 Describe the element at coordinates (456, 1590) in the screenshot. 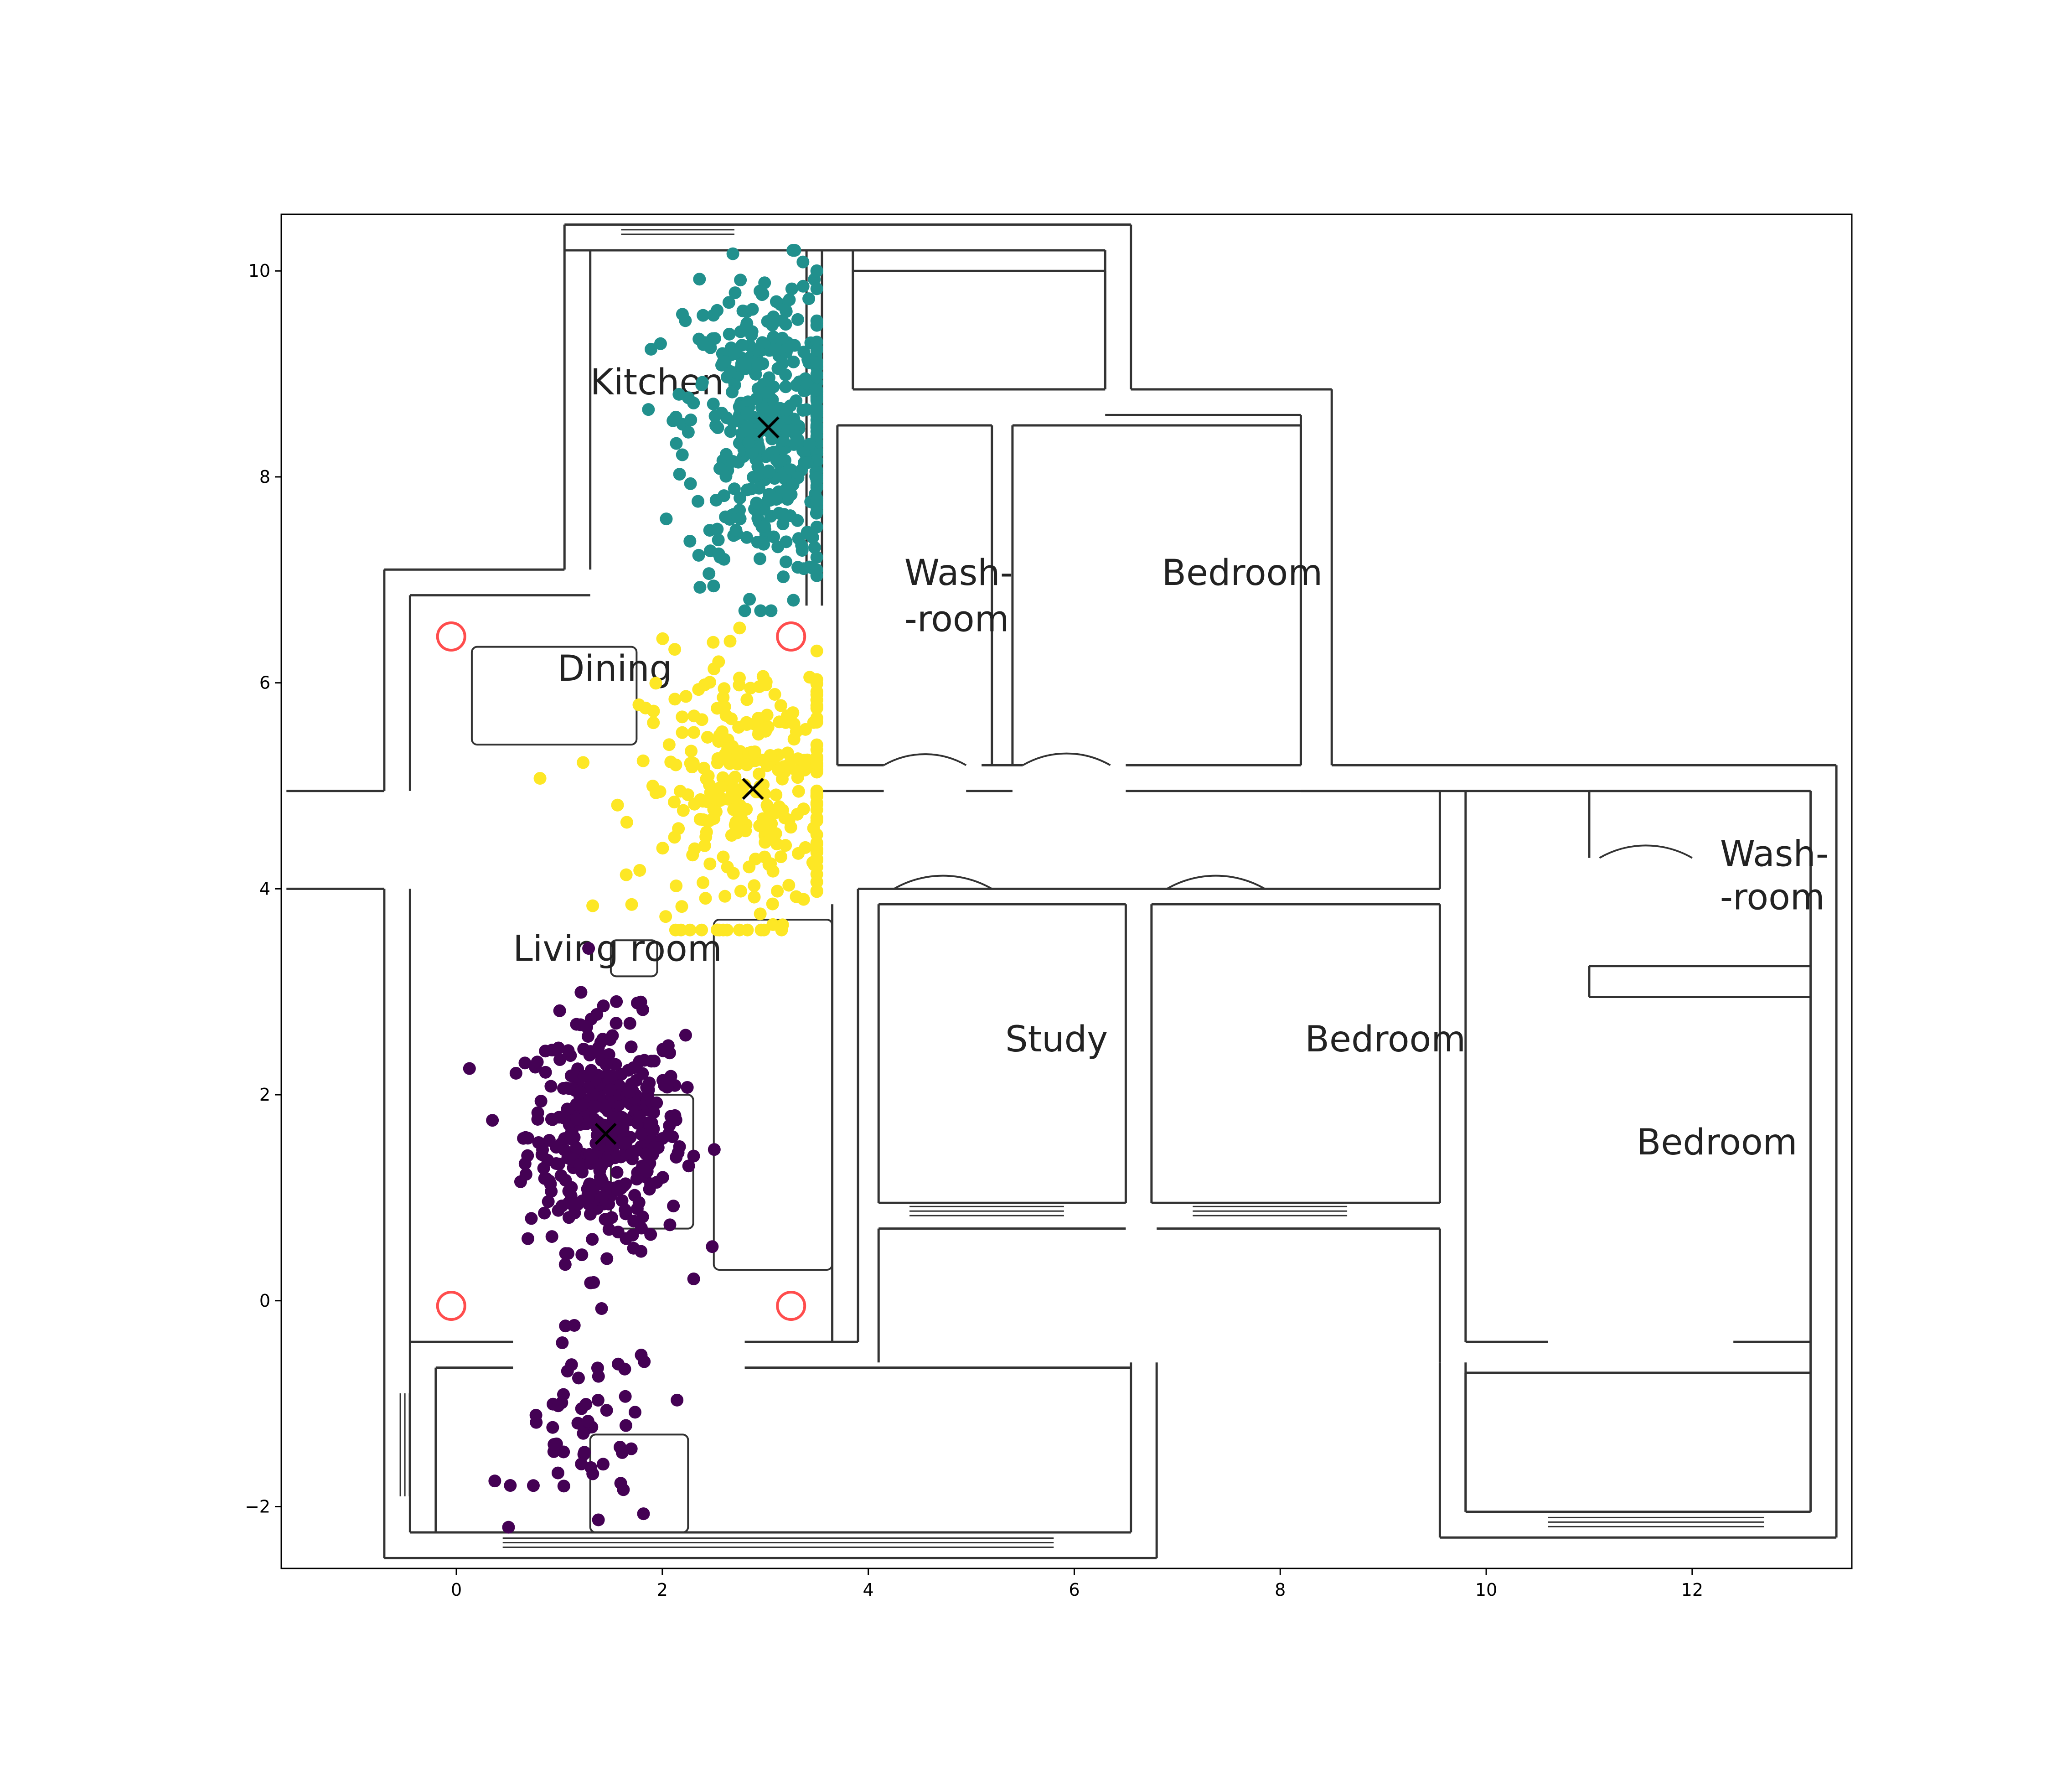

I see `x-tick-label-0: 0` at that location.